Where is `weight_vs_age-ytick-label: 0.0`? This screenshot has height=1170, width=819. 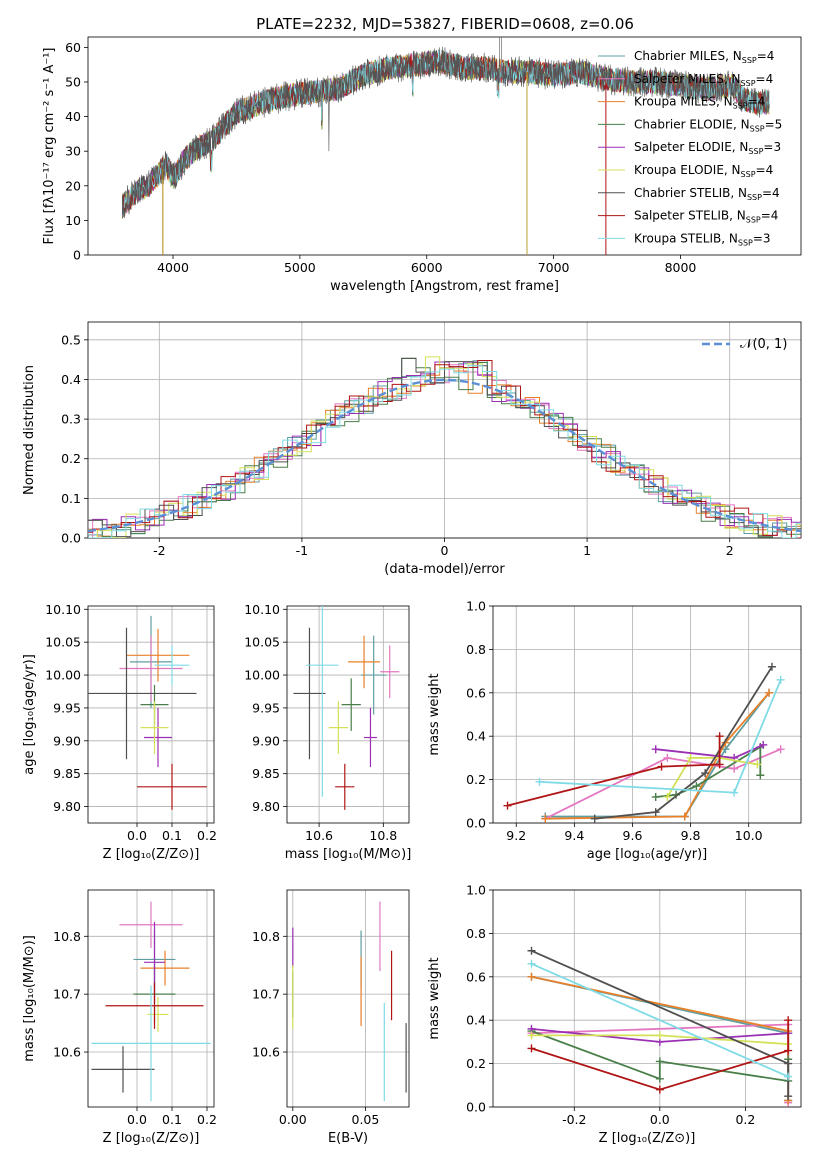 weight_vs_age-ytick-label: 0.0 is located at coordinates (476, 823).